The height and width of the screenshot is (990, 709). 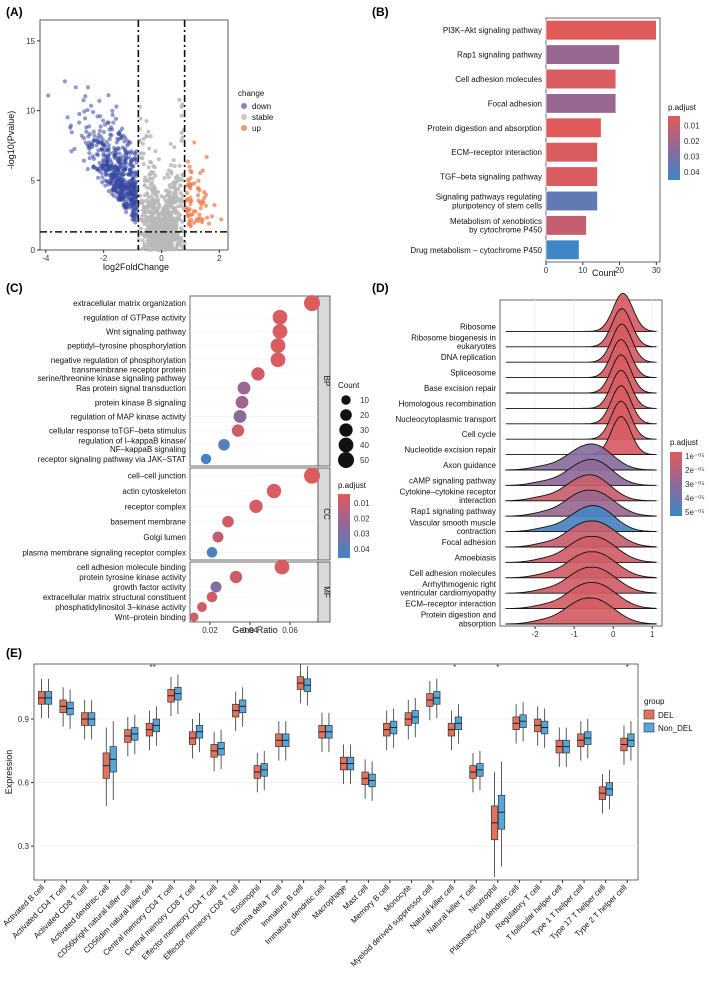 I want to click on x-tick-label: -2, so click(x=104, y=258).